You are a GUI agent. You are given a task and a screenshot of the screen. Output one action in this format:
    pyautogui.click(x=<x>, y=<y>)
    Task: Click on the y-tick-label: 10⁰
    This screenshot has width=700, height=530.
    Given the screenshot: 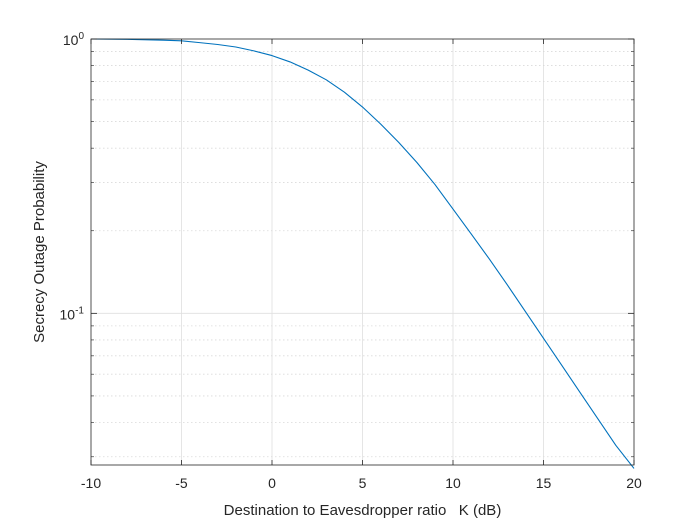 What is the action you would take?
    pyautogui.click(x=74, y=39)
    